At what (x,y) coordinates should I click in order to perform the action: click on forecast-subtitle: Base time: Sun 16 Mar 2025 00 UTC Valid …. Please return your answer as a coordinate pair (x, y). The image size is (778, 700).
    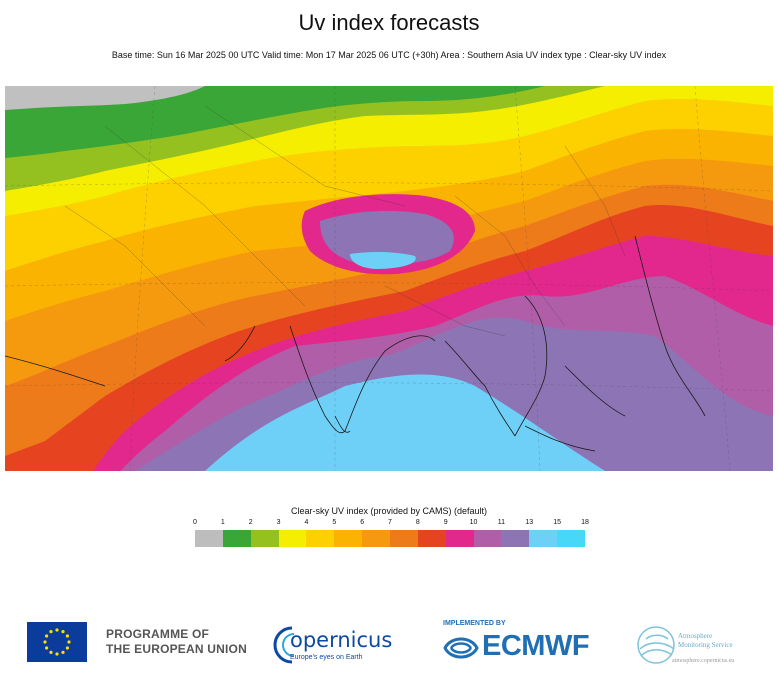
    Looking at the image, I should click on (389, 55).